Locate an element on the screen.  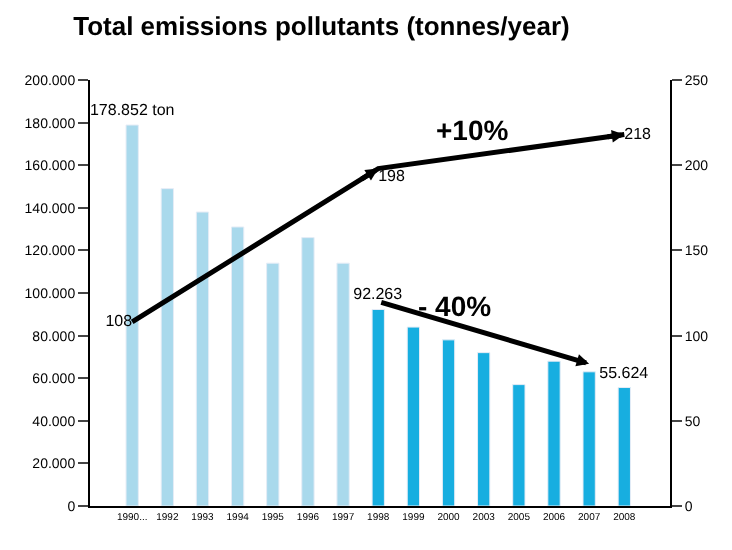
annotation: - 40% is located at coordinates (455, 306).